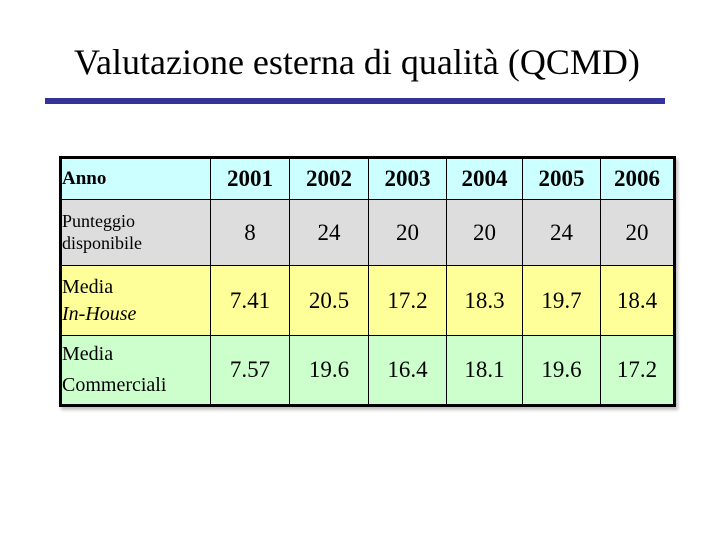 This screenshot has width=720, height=540. Describe the element at coordinates (561, 178) in the screenshot. I see `header-cell-year-2005: 2005` at that location.